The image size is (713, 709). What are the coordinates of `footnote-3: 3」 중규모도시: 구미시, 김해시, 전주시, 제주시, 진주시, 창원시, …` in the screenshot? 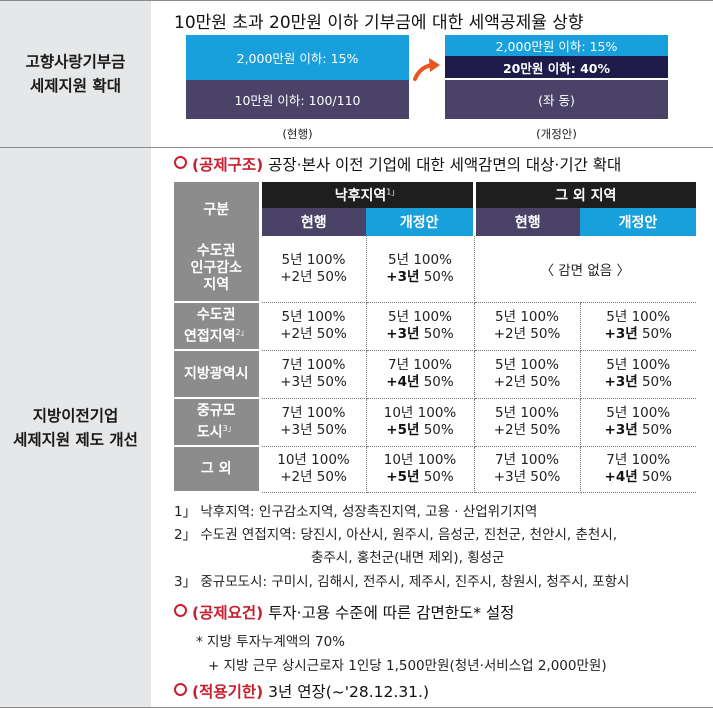 It's located at (402, 582).